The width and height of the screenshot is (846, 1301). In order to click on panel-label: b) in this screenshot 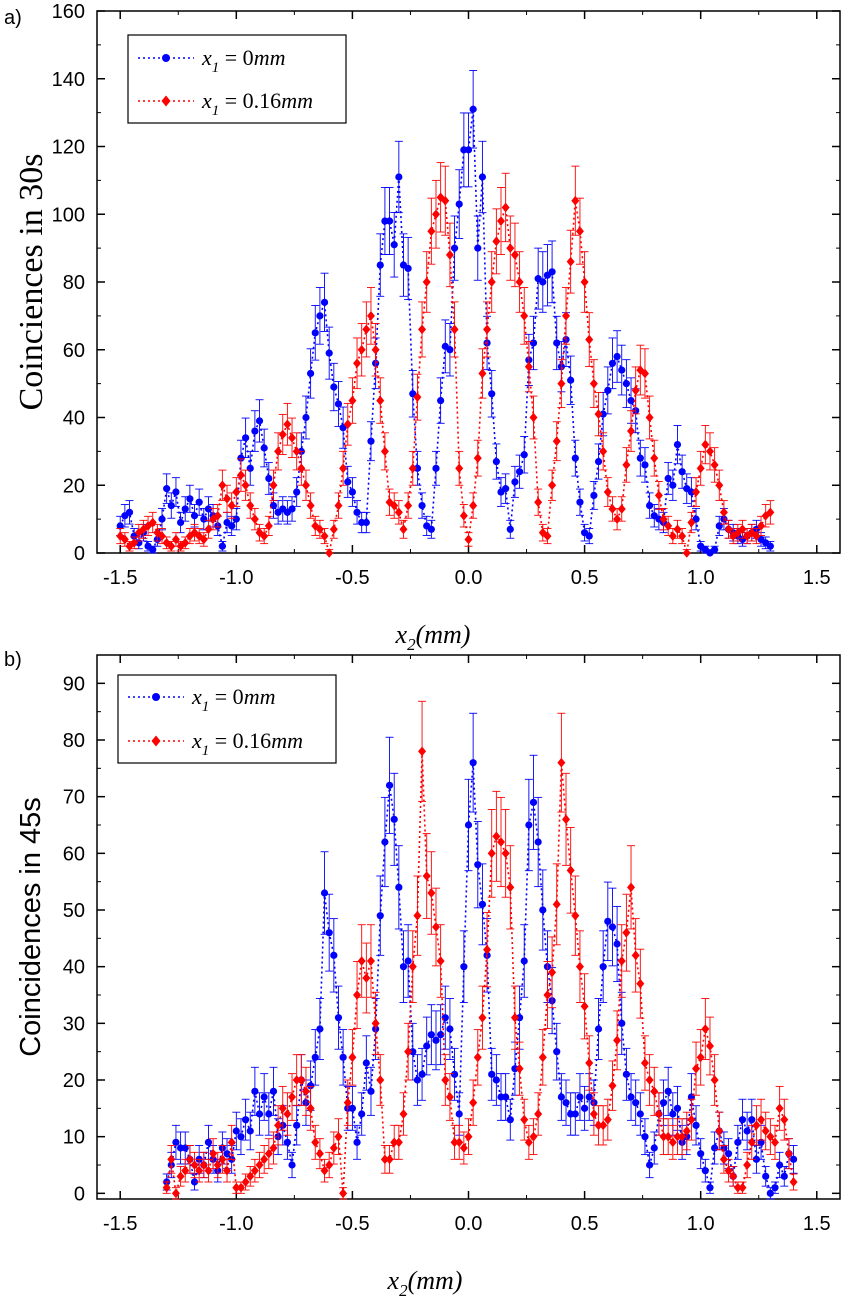, I will do `click(13, 660)`.